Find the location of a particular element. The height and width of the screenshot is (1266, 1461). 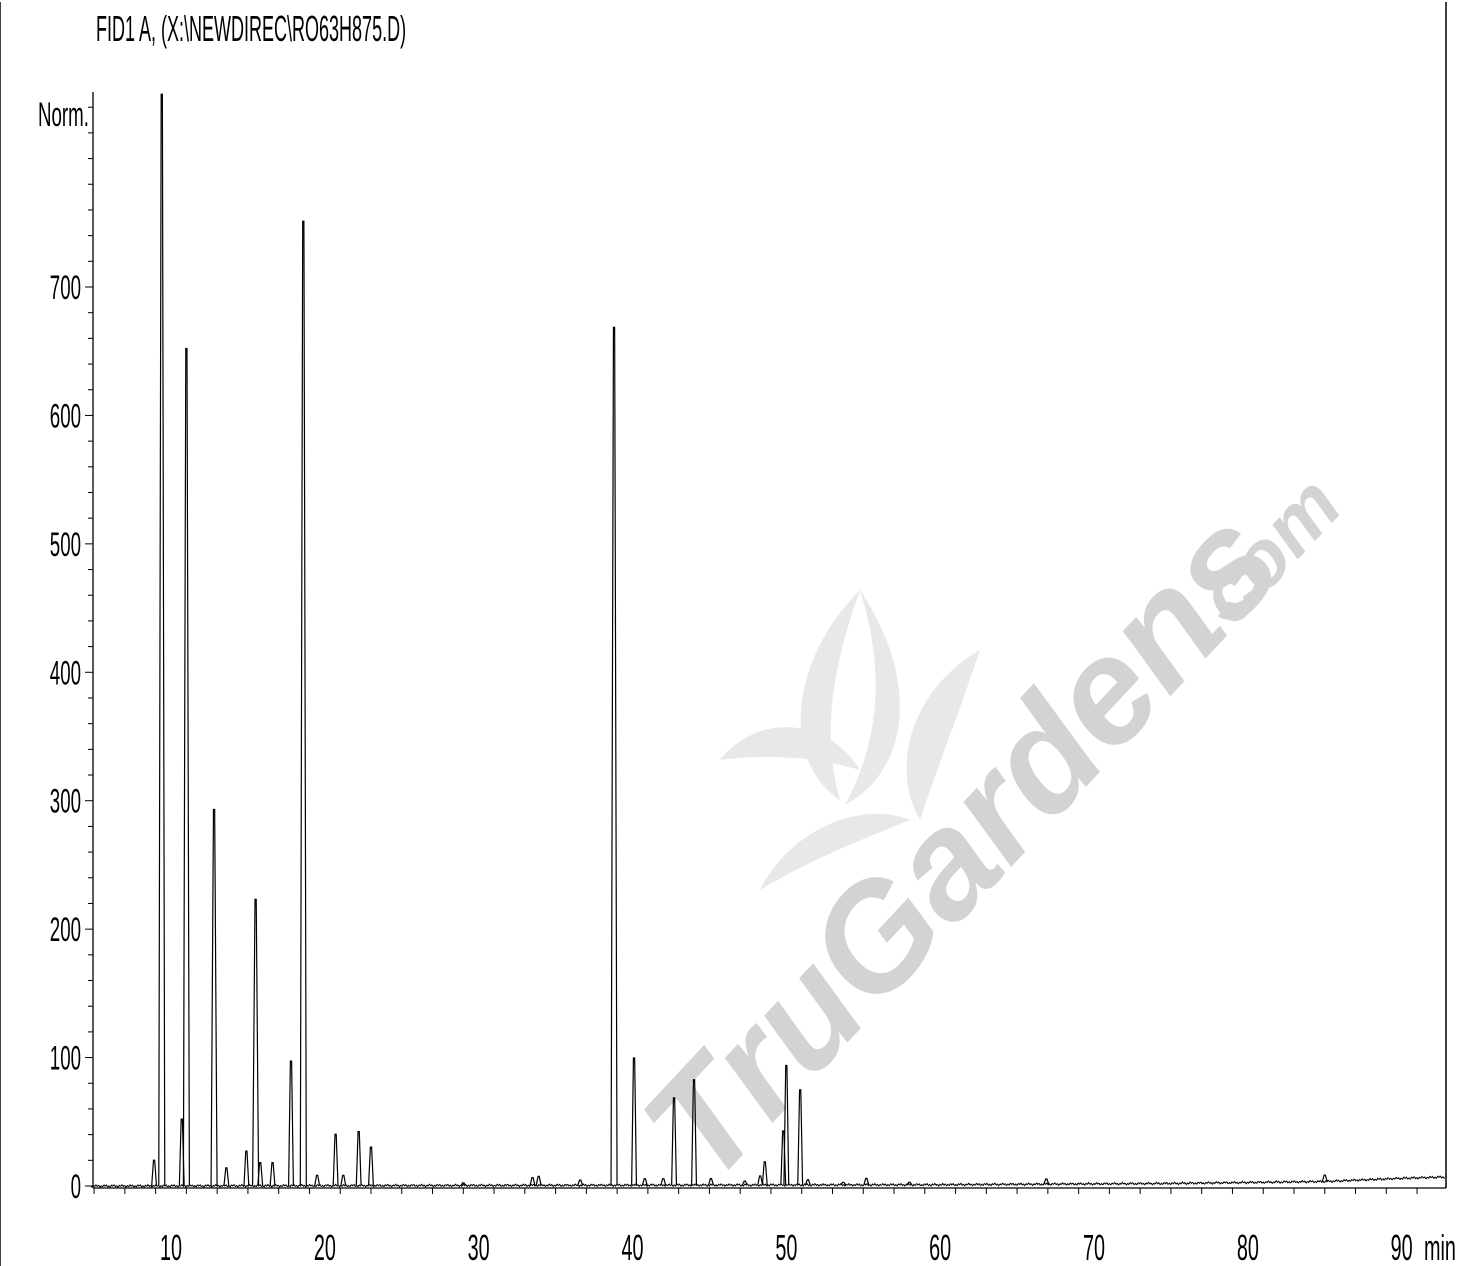

x-tick-label: 30 is located at coordinates (479, 1247).